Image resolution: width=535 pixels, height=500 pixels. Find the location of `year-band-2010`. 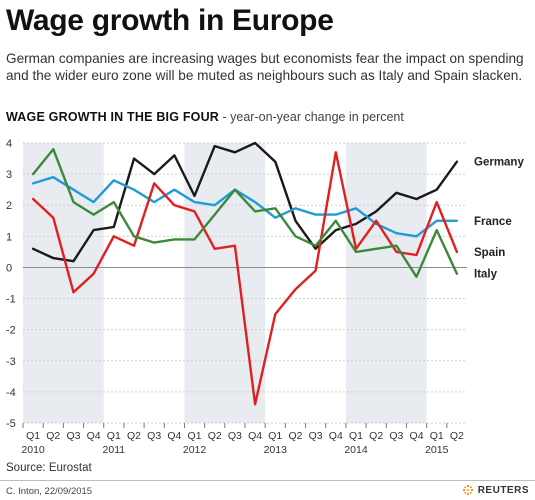

year-band-2010 is located at coordinates (63, 283).